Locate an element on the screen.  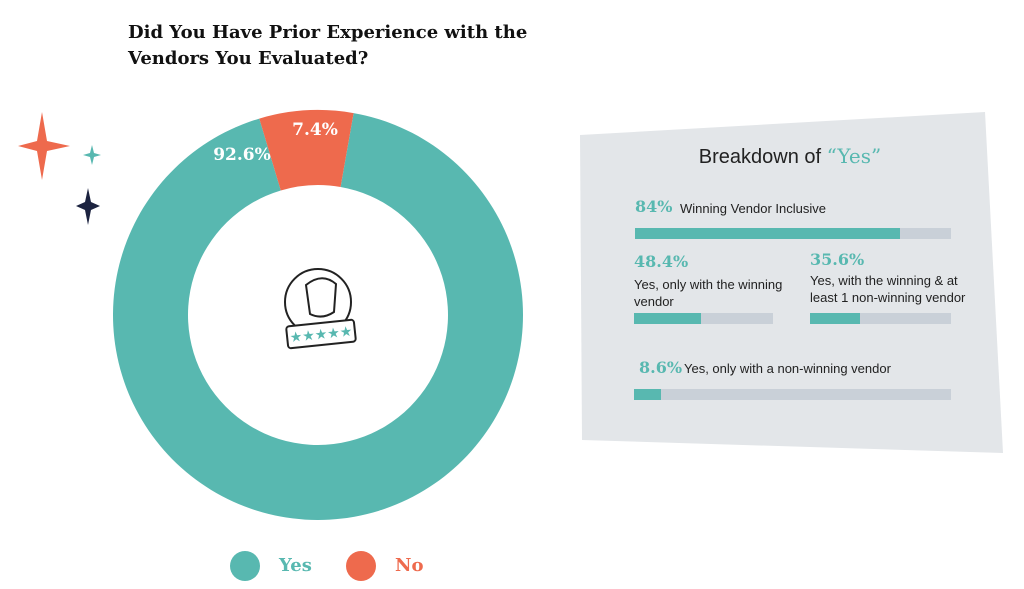
center-icon: ★★★★★ is located at coordinates (320, 309).